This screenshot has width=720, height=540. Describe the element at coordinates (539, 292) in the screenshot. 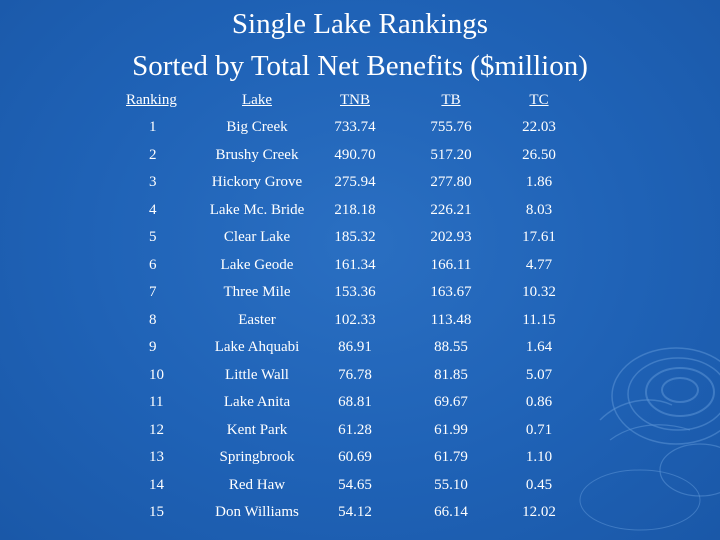

I see `cell-tc: 10.32` at that location.